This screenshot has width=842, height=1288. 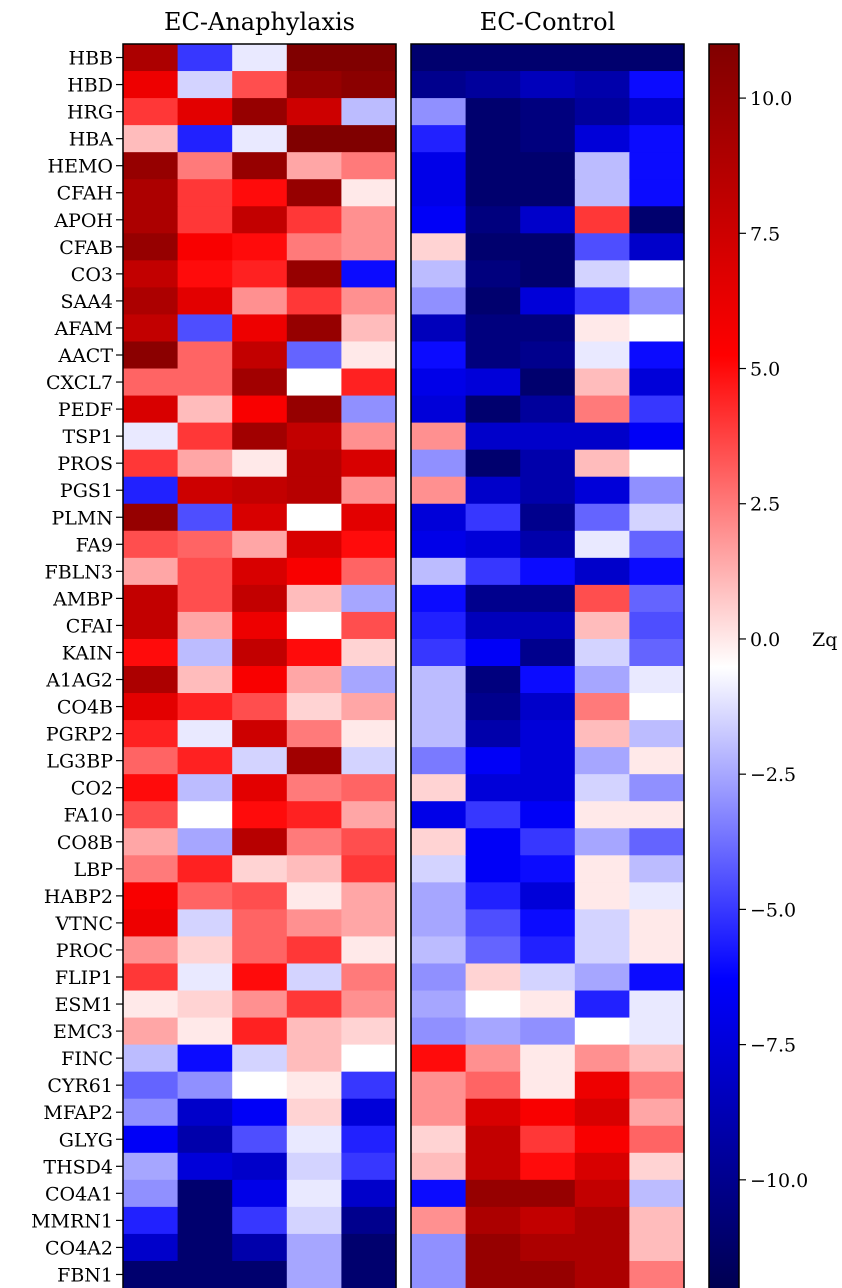 What do you see at coordinates (83, 924) in the screenshot?
I see `row-label: VTNC` at bounding box center [83, 924].